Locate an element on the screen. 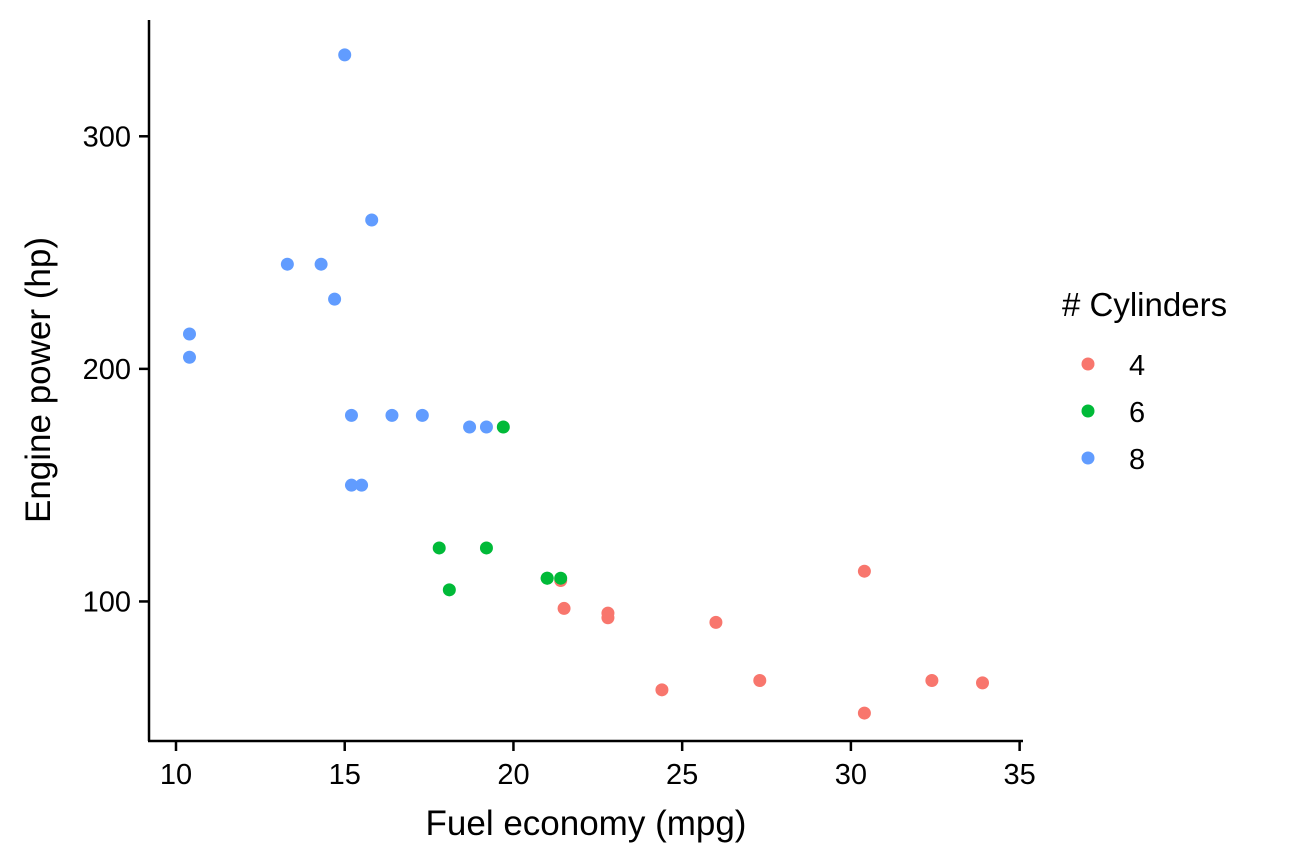  x-tick-label: 15 is located at coordinates (345, 775).